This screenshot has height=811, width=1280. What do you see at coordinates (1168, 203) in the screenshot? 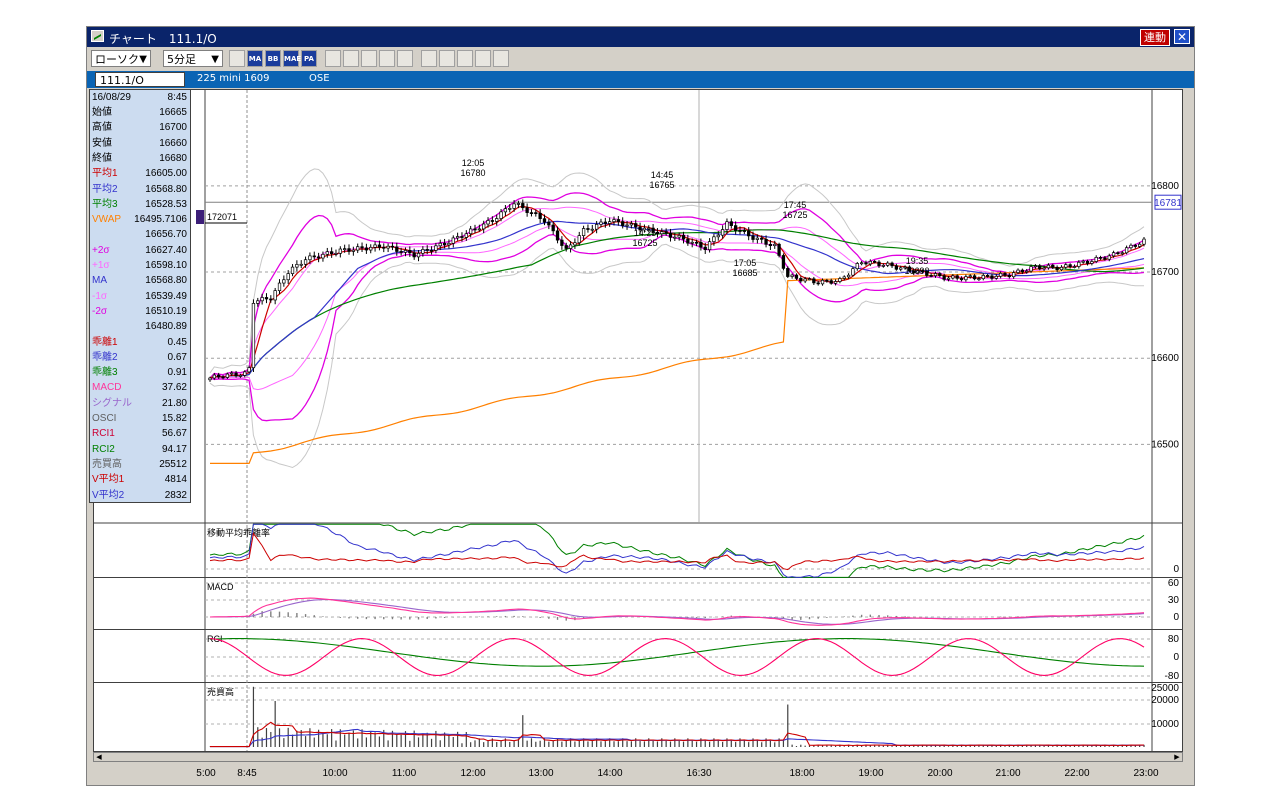
I see `last-price-label: 16781` at bounding box center [1168, 203].